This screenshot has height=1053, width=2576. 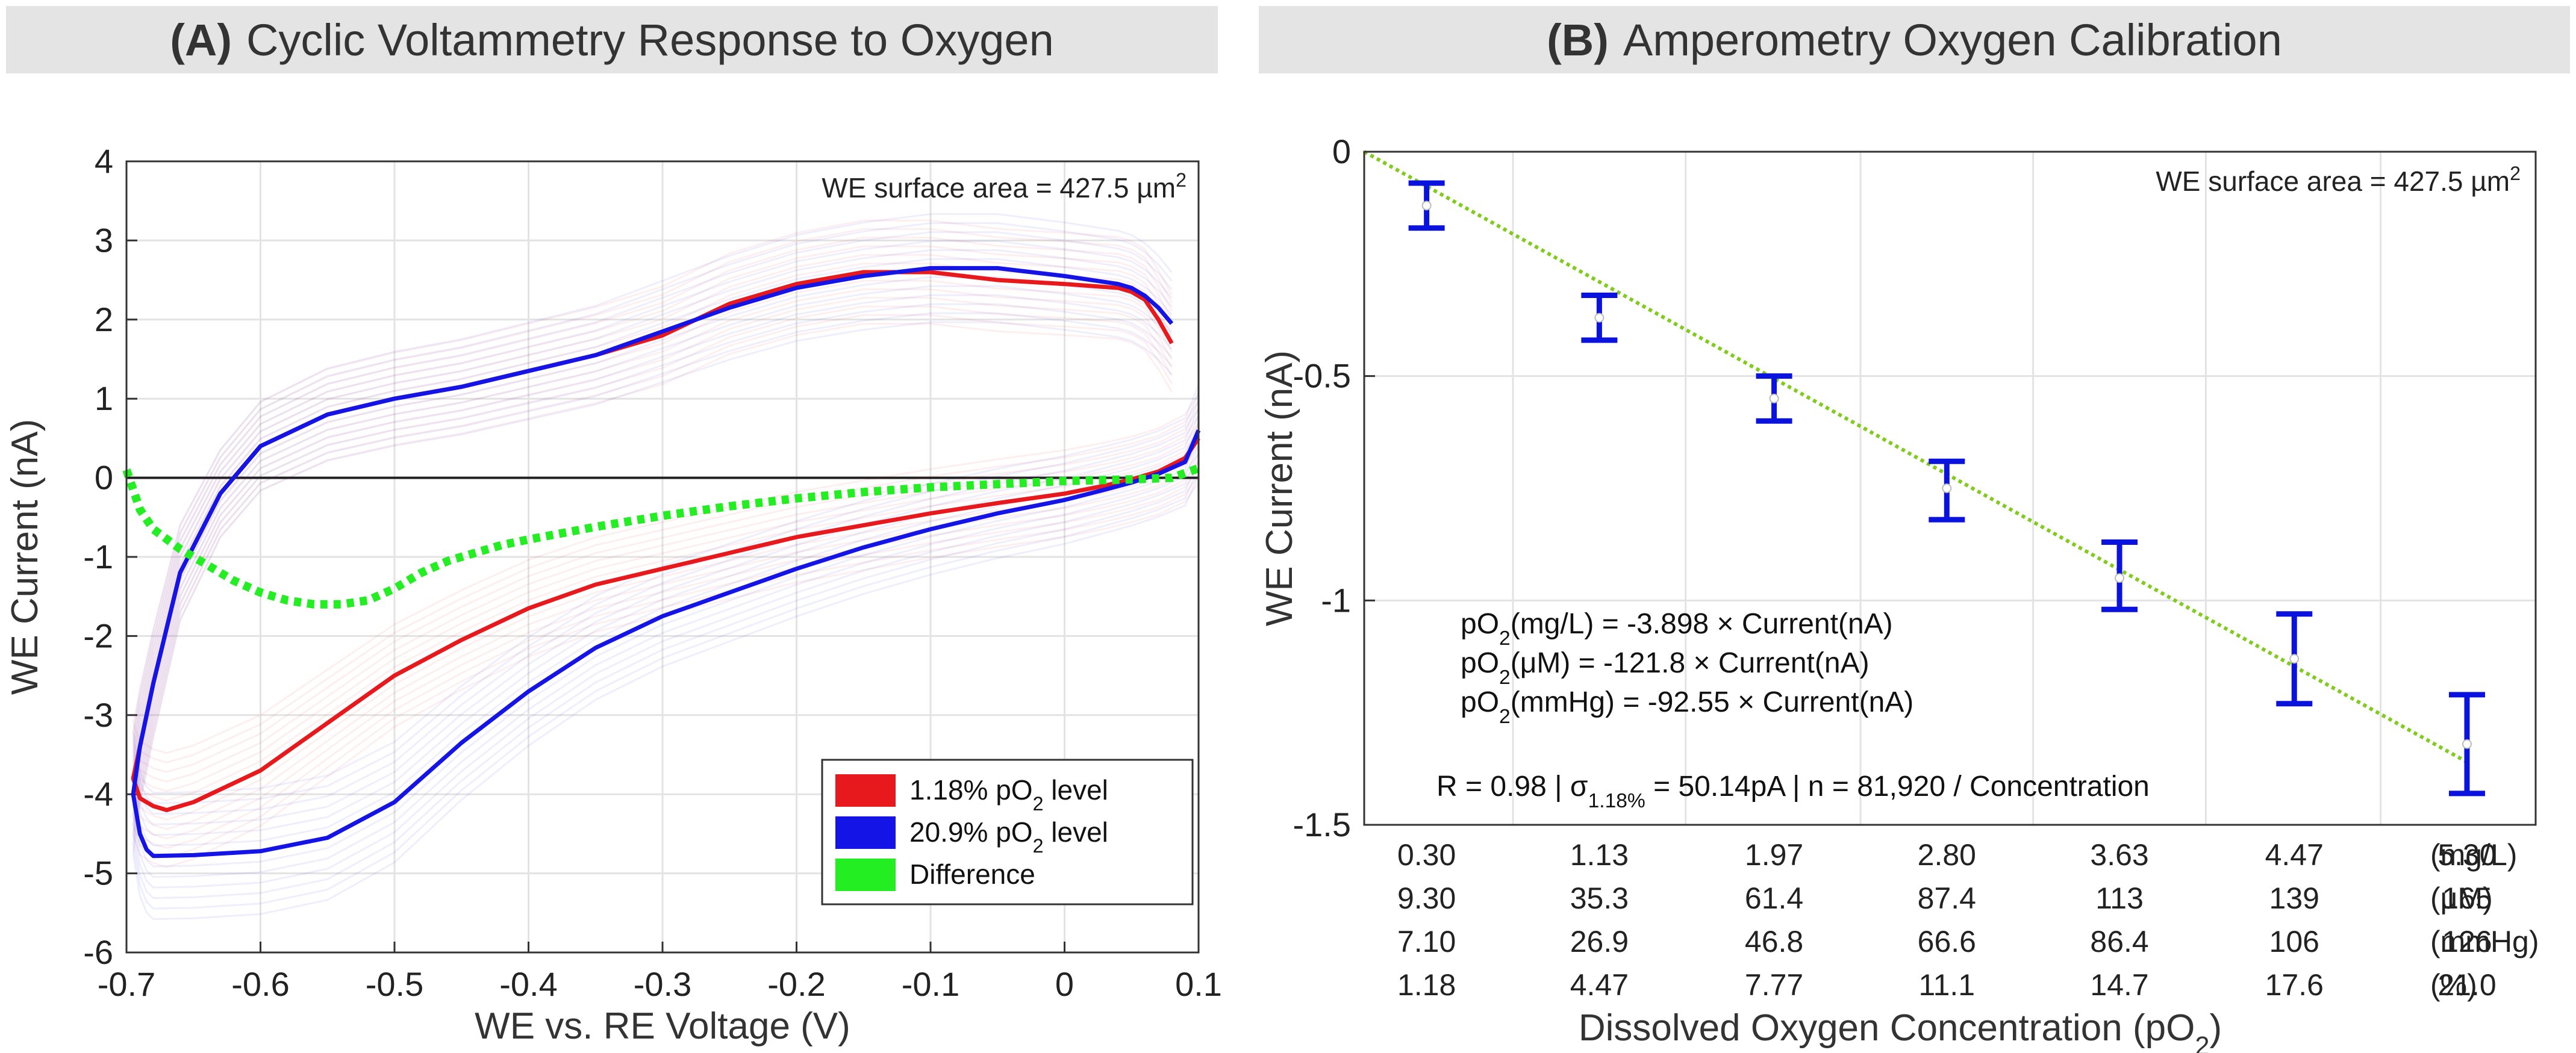 I want to click on equation-line: pO2(mg/L) = -3.898 × Current(nA), so click(x=1677, y=629).